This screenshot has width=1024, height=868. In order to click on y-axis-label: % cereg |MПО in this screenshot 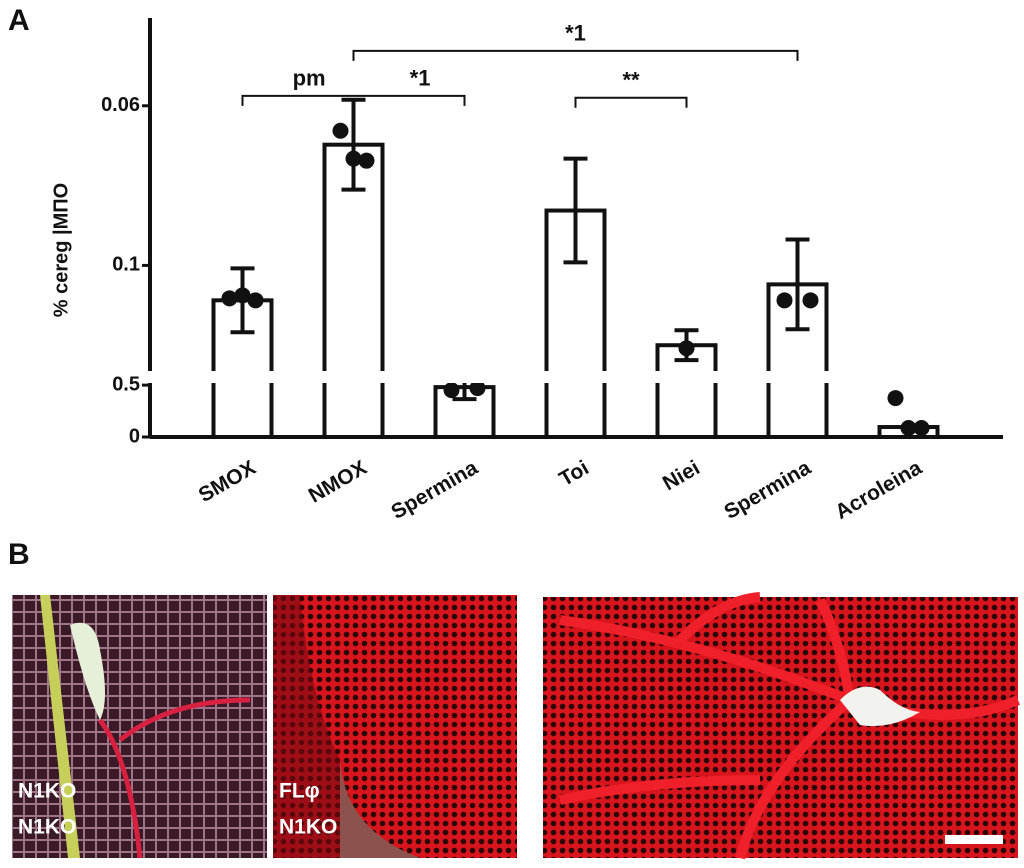, I will do `click(61, 250)`.